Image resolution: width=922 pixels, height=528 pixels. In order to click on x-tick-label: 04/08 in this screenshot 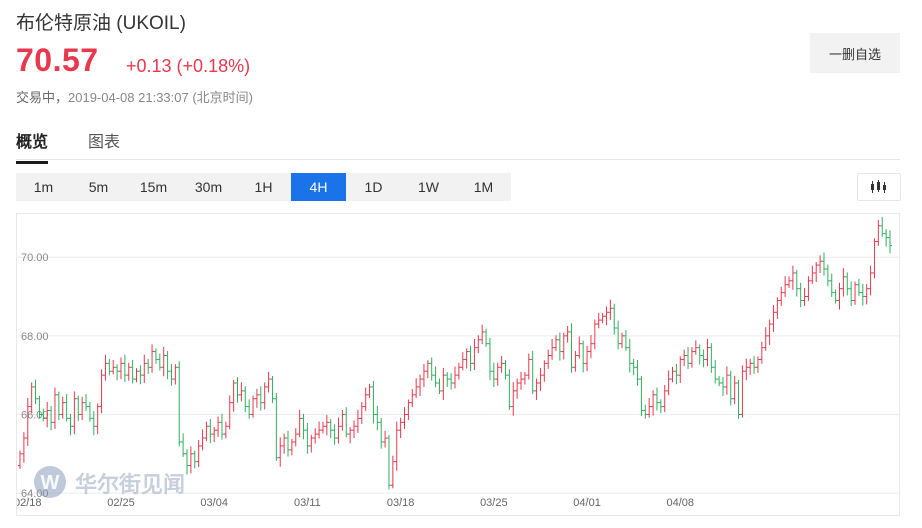, I will do `click(681, 503)`.